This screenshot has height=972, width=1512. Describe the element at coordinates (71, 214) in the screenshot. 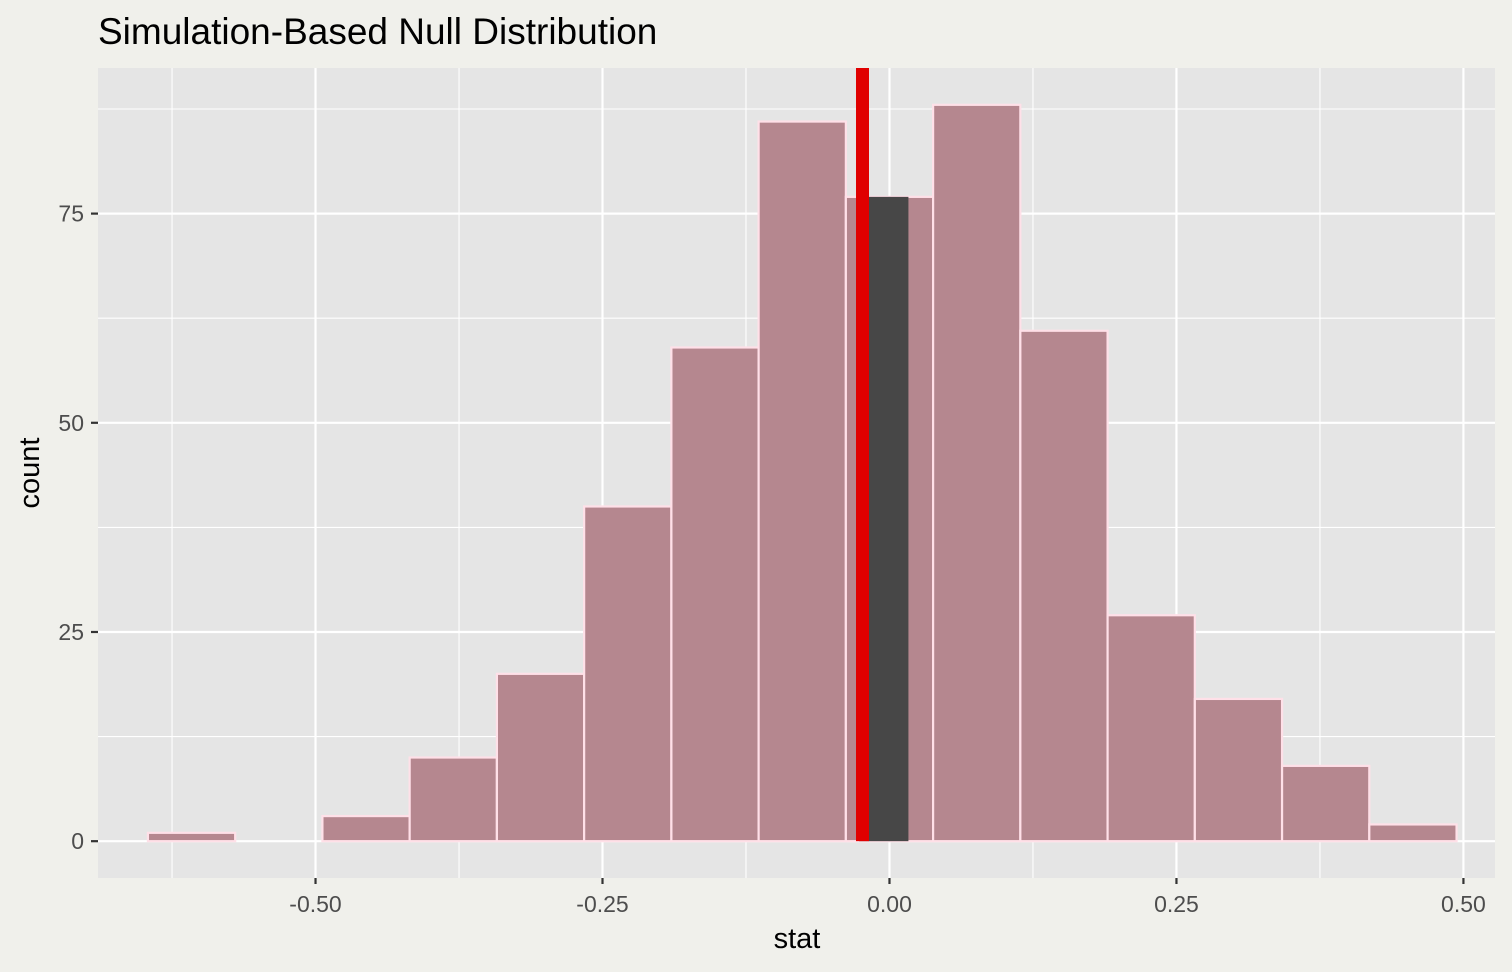

I see `y-tick-label: 75` at that location.